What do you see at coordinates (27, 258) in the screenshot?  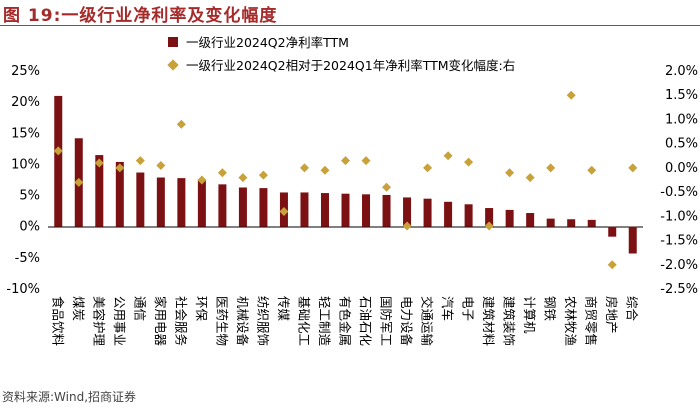 I see `left-tick-label: -5%` at bounding box center [27, 258].